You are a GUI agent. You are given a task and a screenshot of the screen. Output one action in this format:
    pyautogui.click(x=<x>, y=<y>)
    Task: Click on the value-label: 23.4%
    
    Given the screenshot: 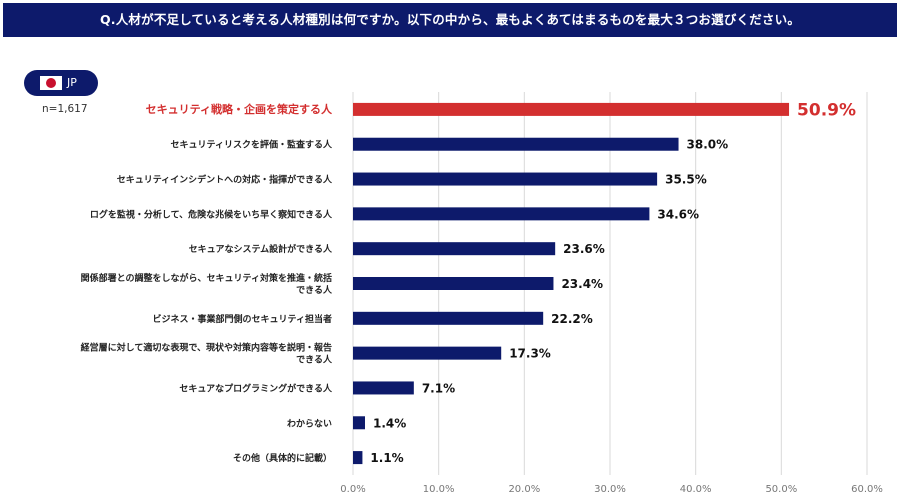 What is the action you would take?
    pyautogui.click(x=582, y=284)
    